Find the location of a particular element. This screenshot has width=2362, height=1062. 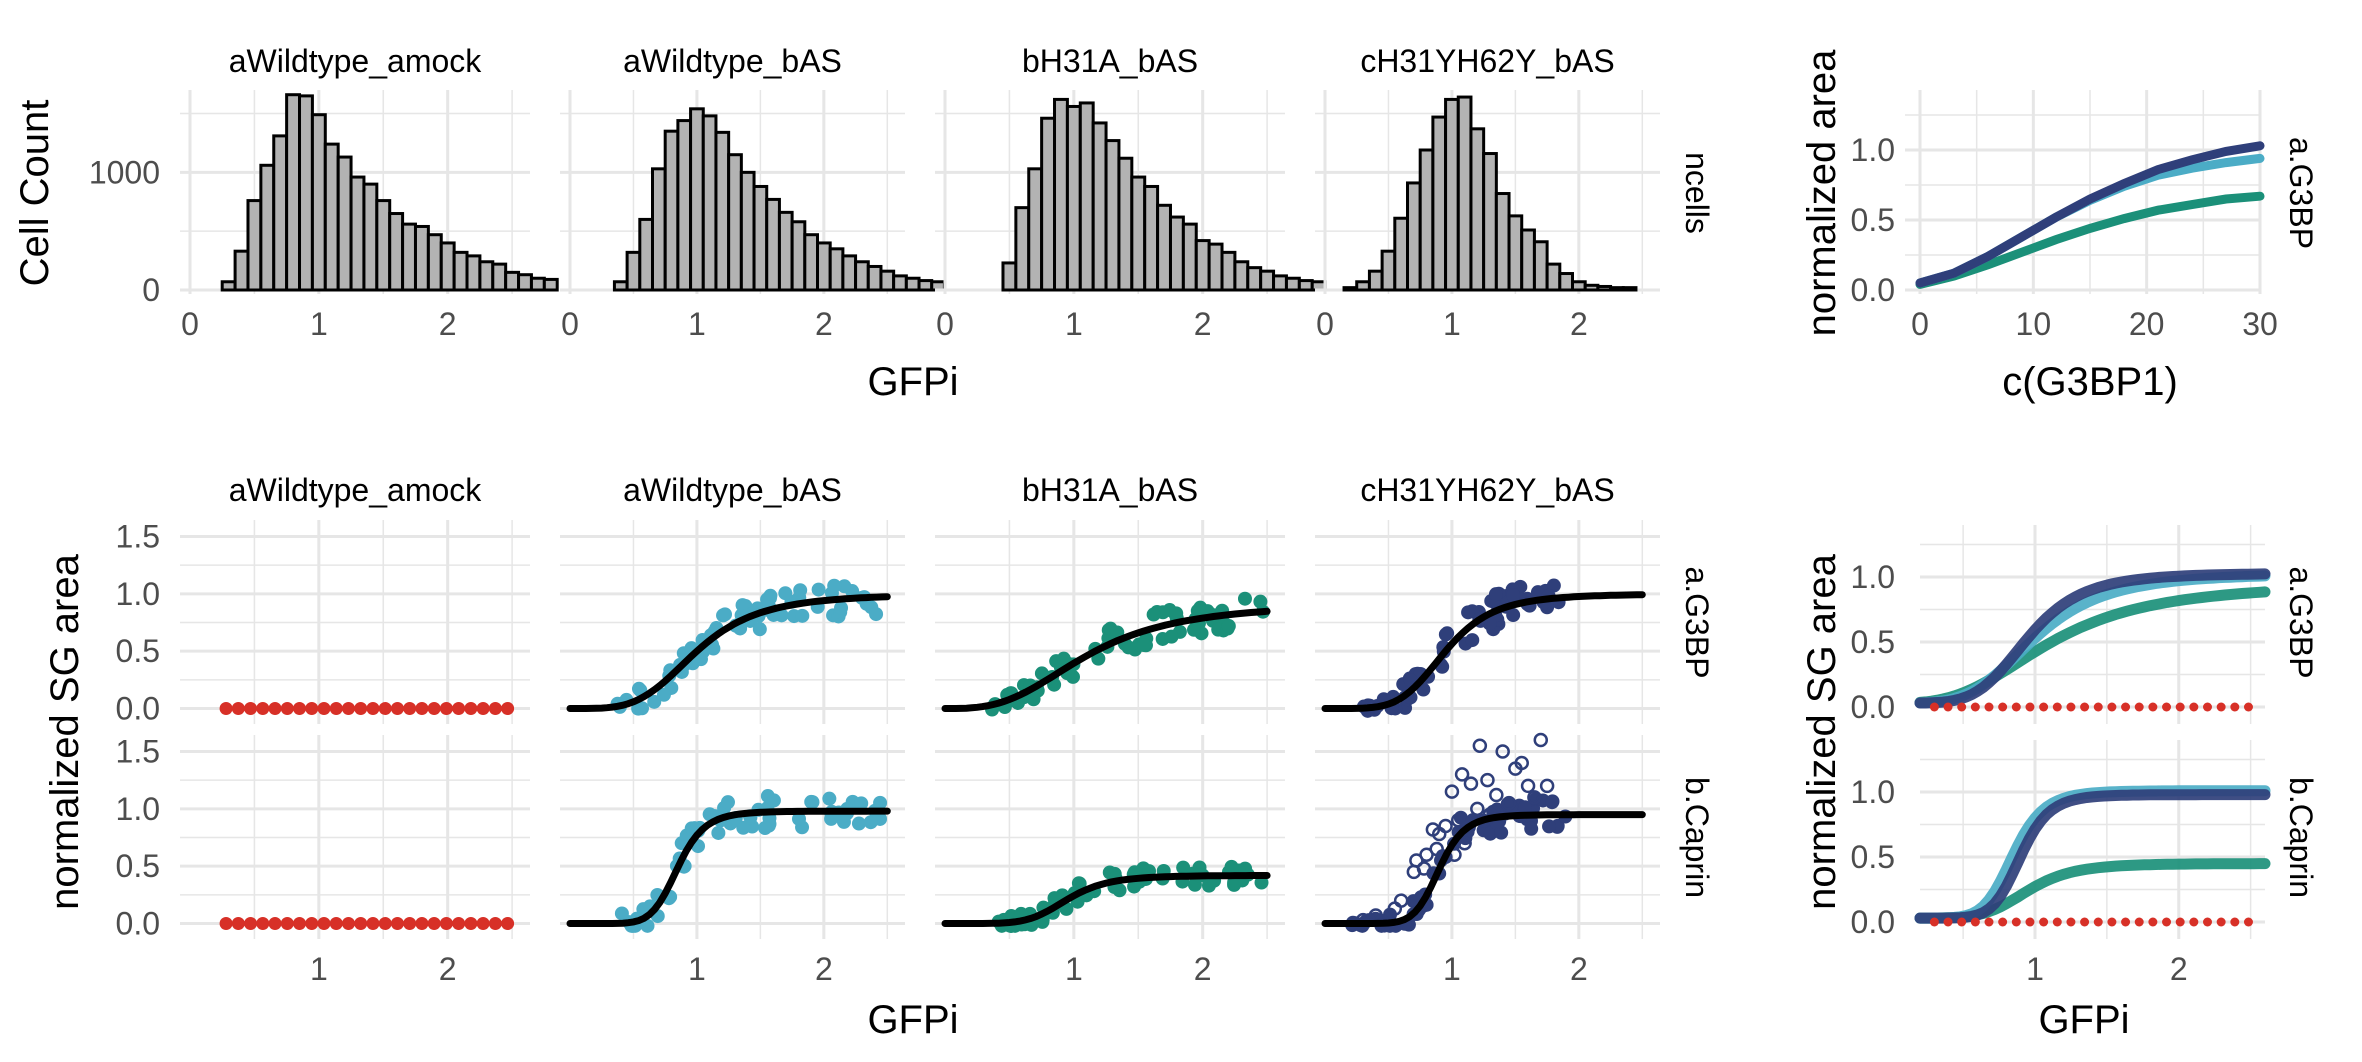

sg-area-overlay-panels: 0.0 0.5 1.0 a.G3BP 1 2 0.0 0.5 1.0 b.Caprin is located at coordinates (2085, 756).